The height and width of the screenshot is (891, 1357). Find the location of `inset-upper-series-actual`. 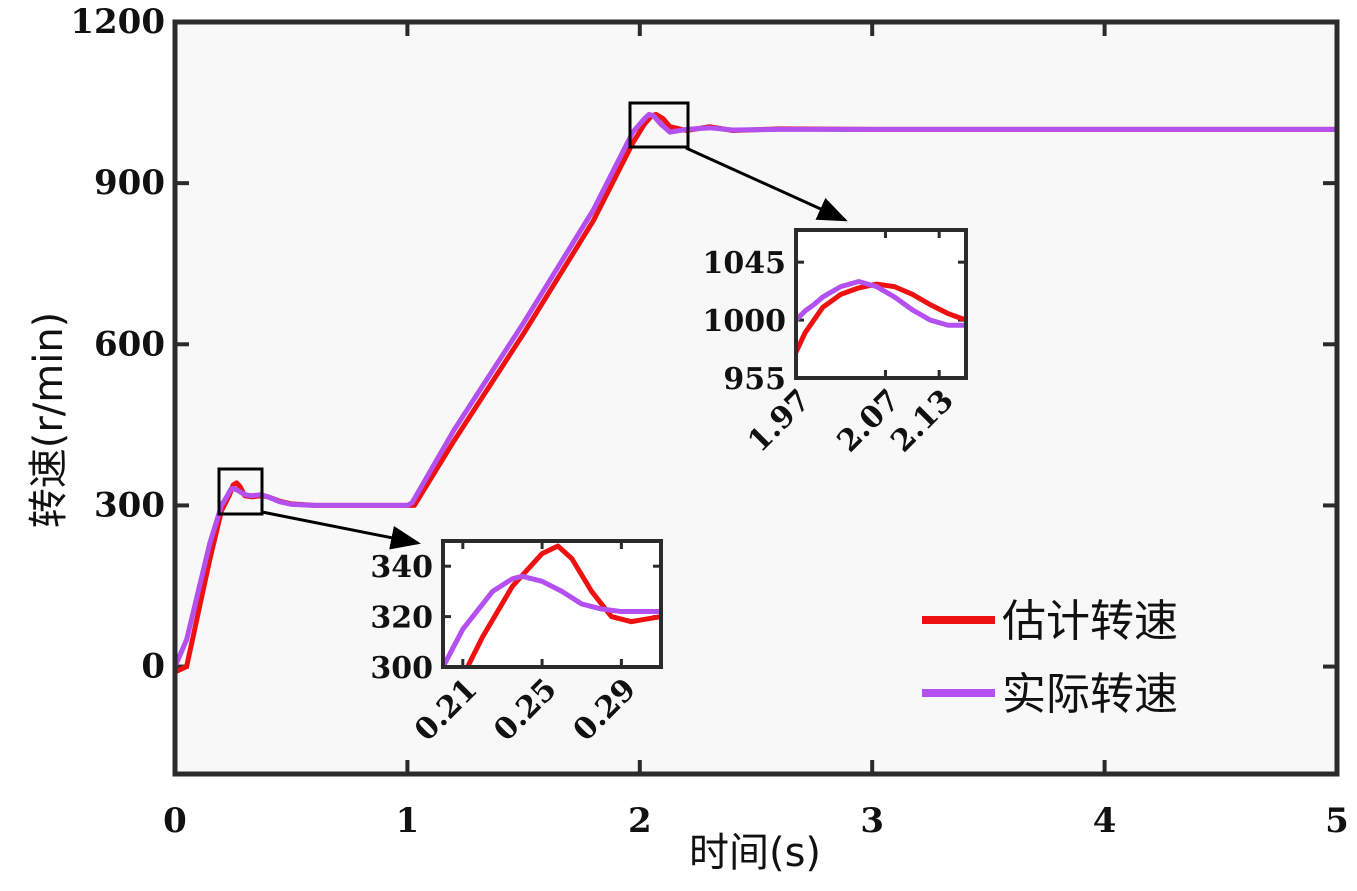

inset-upper-series-actual is located at coordinates (881, 303).